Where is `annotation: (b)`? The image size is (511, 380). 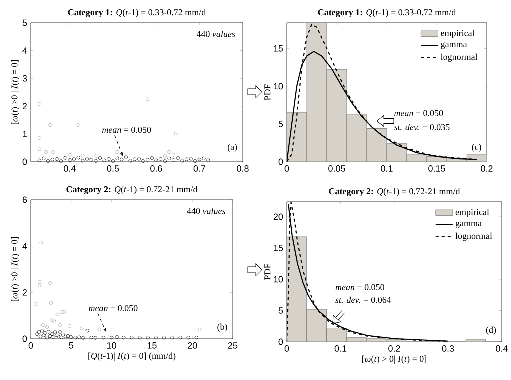 annotation: (b) is located at coordinates (223, 328).